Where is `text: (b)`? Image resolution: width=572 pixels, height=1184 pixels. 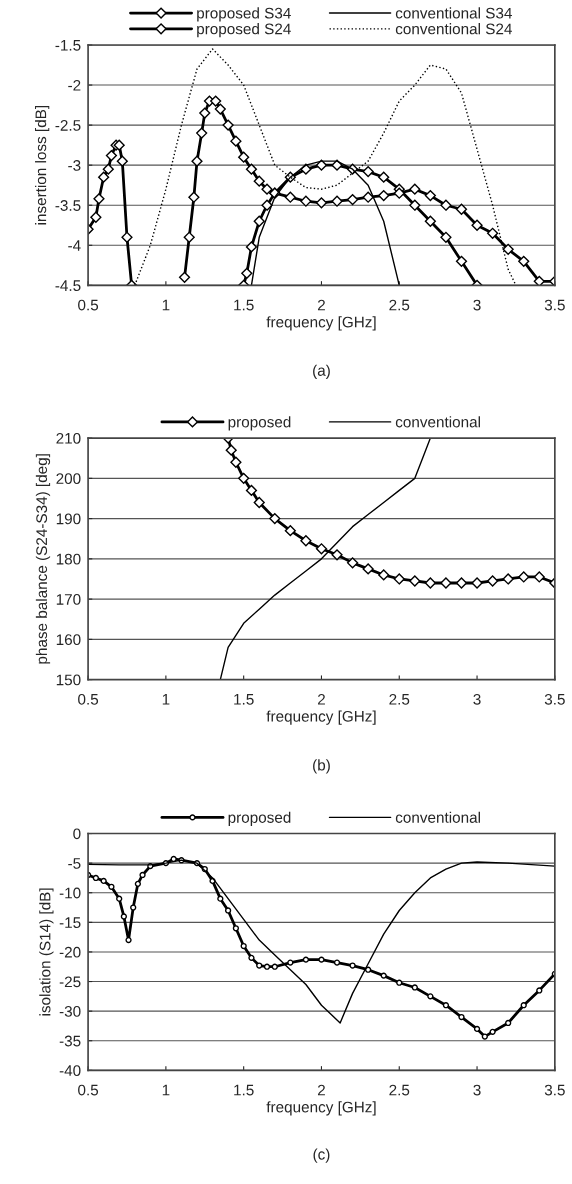 text: (b) is located at coordinates (321, 766).